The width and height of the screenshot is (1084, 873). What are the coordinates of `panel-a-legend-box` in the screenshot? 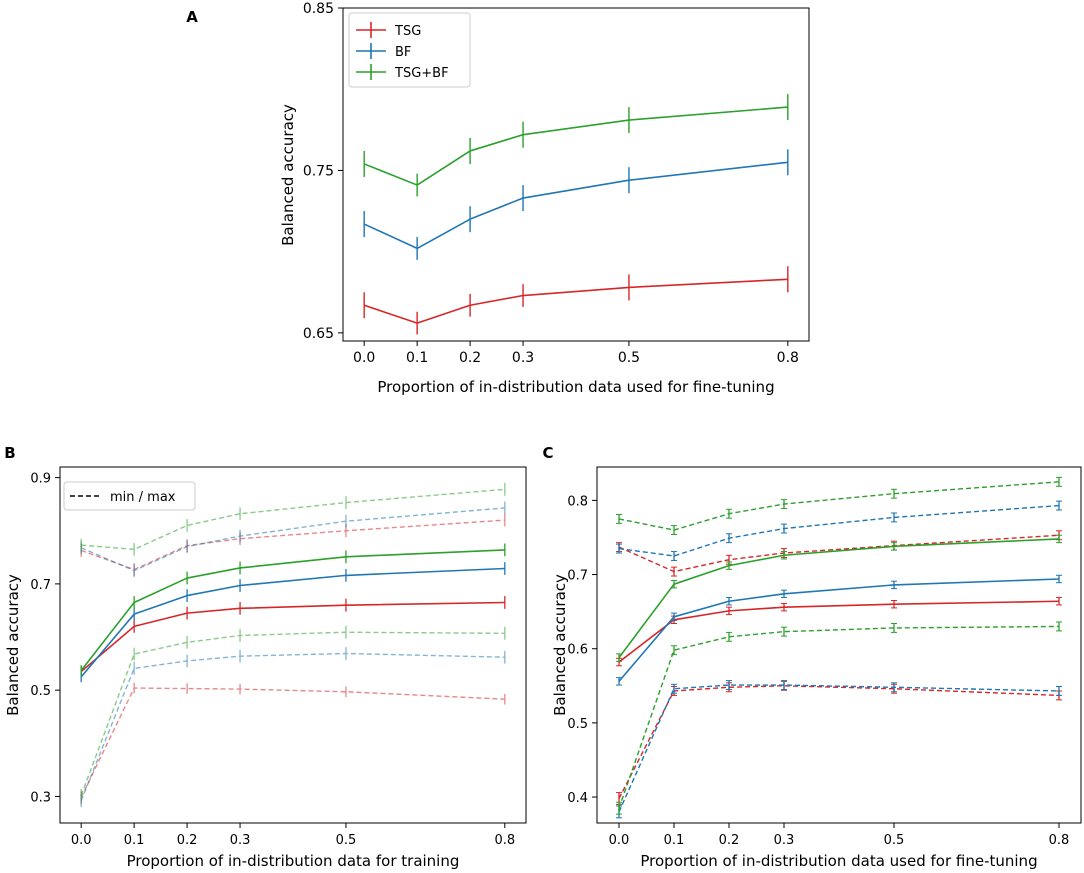 It's located at (409, 50).